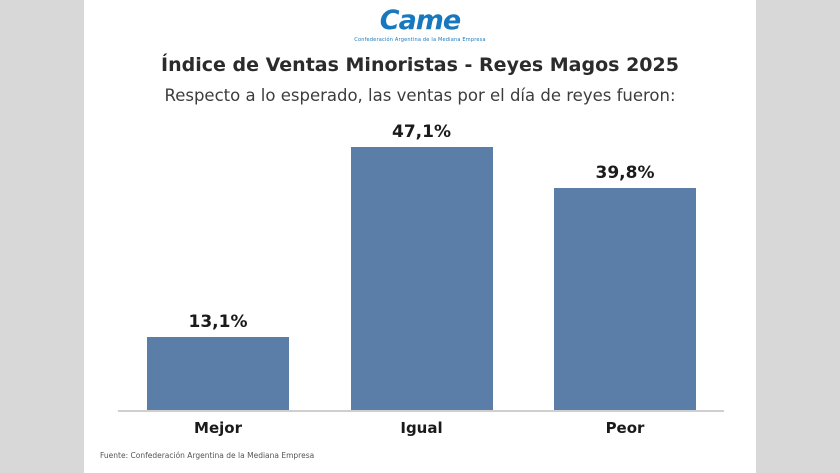 This screenshot has width=840, height=473. What do you see at coordinates (420, 20) in the screenshot?
I see `logo-text: Came` at bounding box center [420, 20].